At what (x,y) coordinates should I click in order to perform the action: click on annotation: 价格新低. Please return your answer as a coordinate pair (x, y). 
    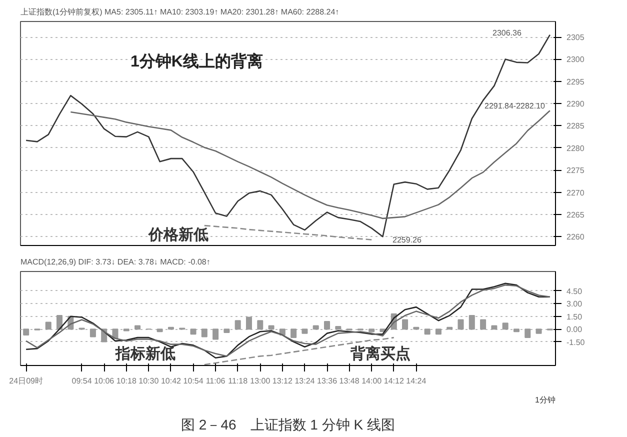
    Looking at the image, I should click on (178, 235).